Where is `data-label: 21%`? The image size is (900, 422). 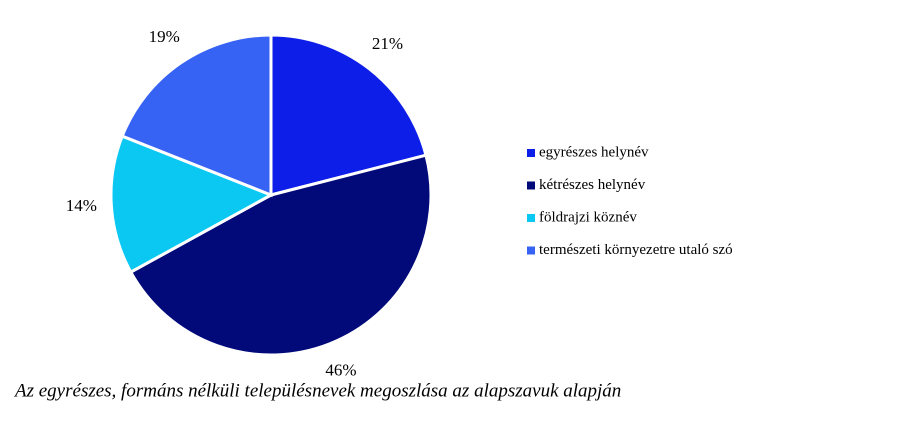 data-label: 21% is located at coordinates (387, 43).